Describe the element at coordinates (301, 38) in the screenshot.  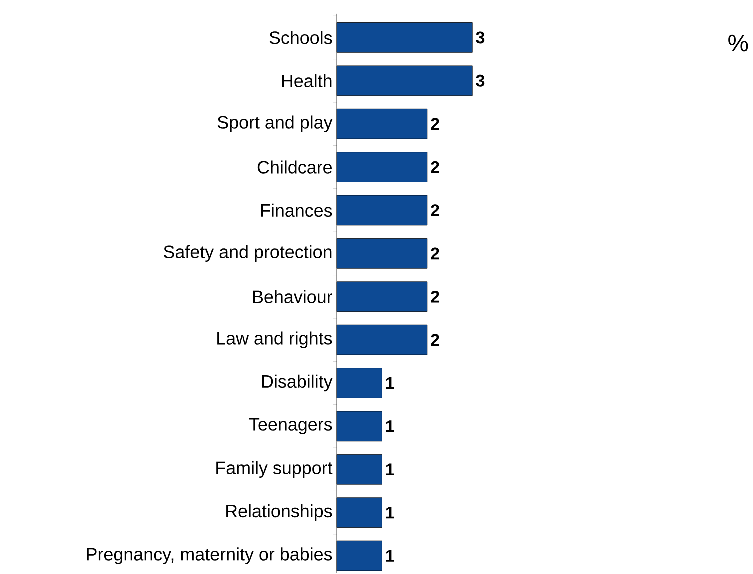
I see `y-tick-label: Schools` at that location.